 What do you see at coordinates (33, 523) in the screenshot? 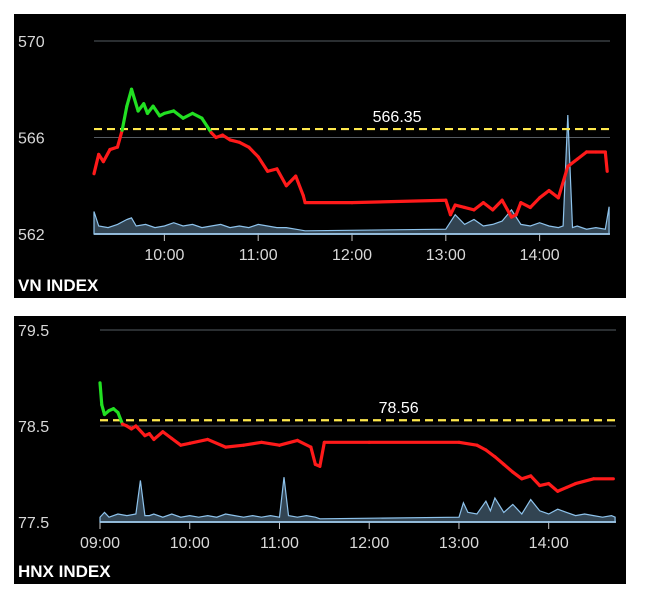
I see `hnx-ytick-label: 77.5` at bounding box center [33, 523].